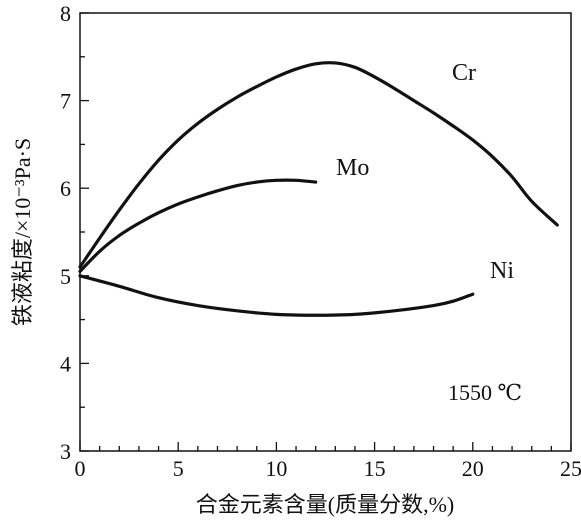 This screenshot has width=581, height=528. Describe the element at coordinates (328, 468) in the screenshot. I see `x-tick-labels: 0 5 10 15 20 25` at that location.